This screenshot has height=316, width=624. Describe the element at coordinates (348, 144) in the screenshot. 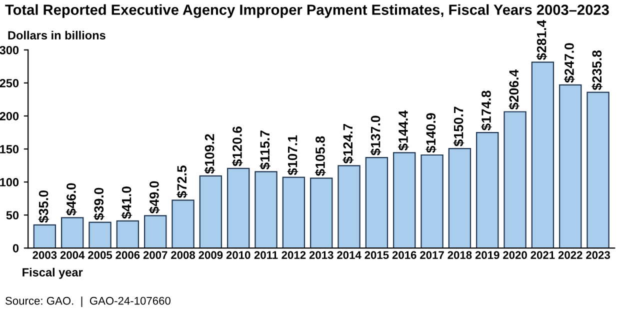

I see `data-label: $124.7` at that location.